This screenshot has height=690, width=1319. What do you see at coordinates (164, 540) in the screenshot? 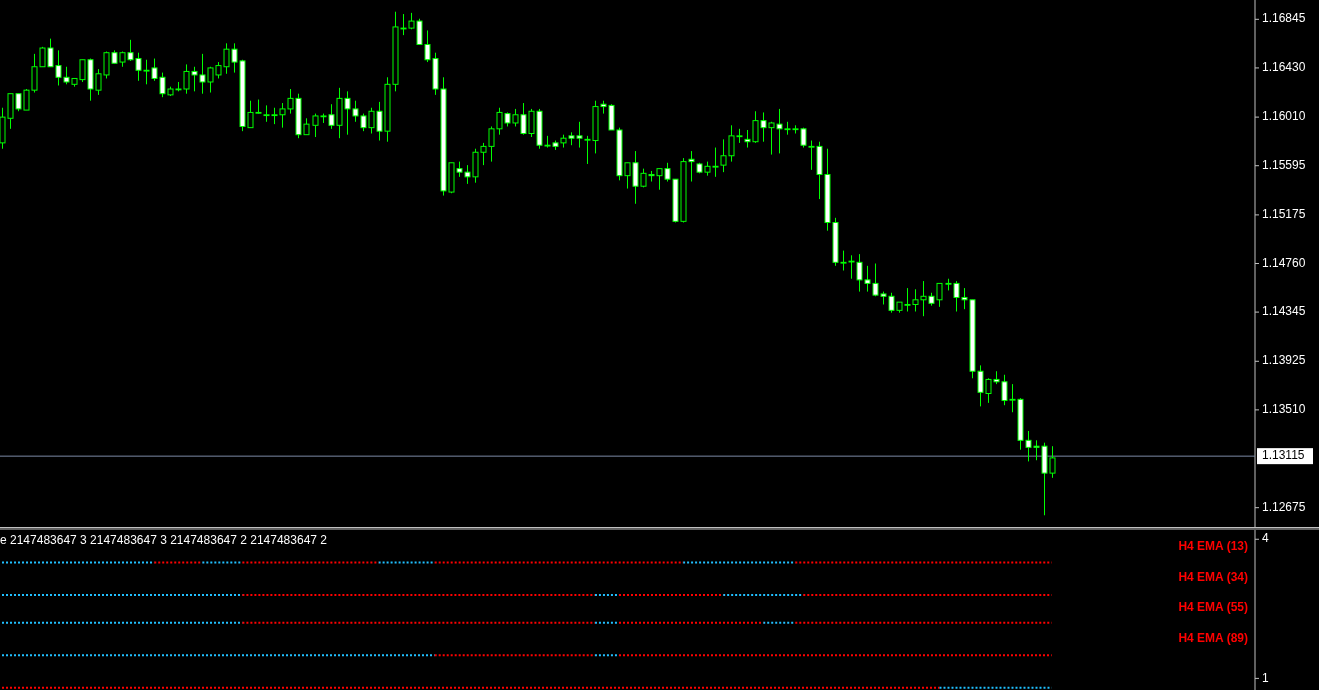
I see `chart-title: e 2147483647 3 2147483647 3 2147483647 2 2147483647 2` at bounding box center [164, 540].